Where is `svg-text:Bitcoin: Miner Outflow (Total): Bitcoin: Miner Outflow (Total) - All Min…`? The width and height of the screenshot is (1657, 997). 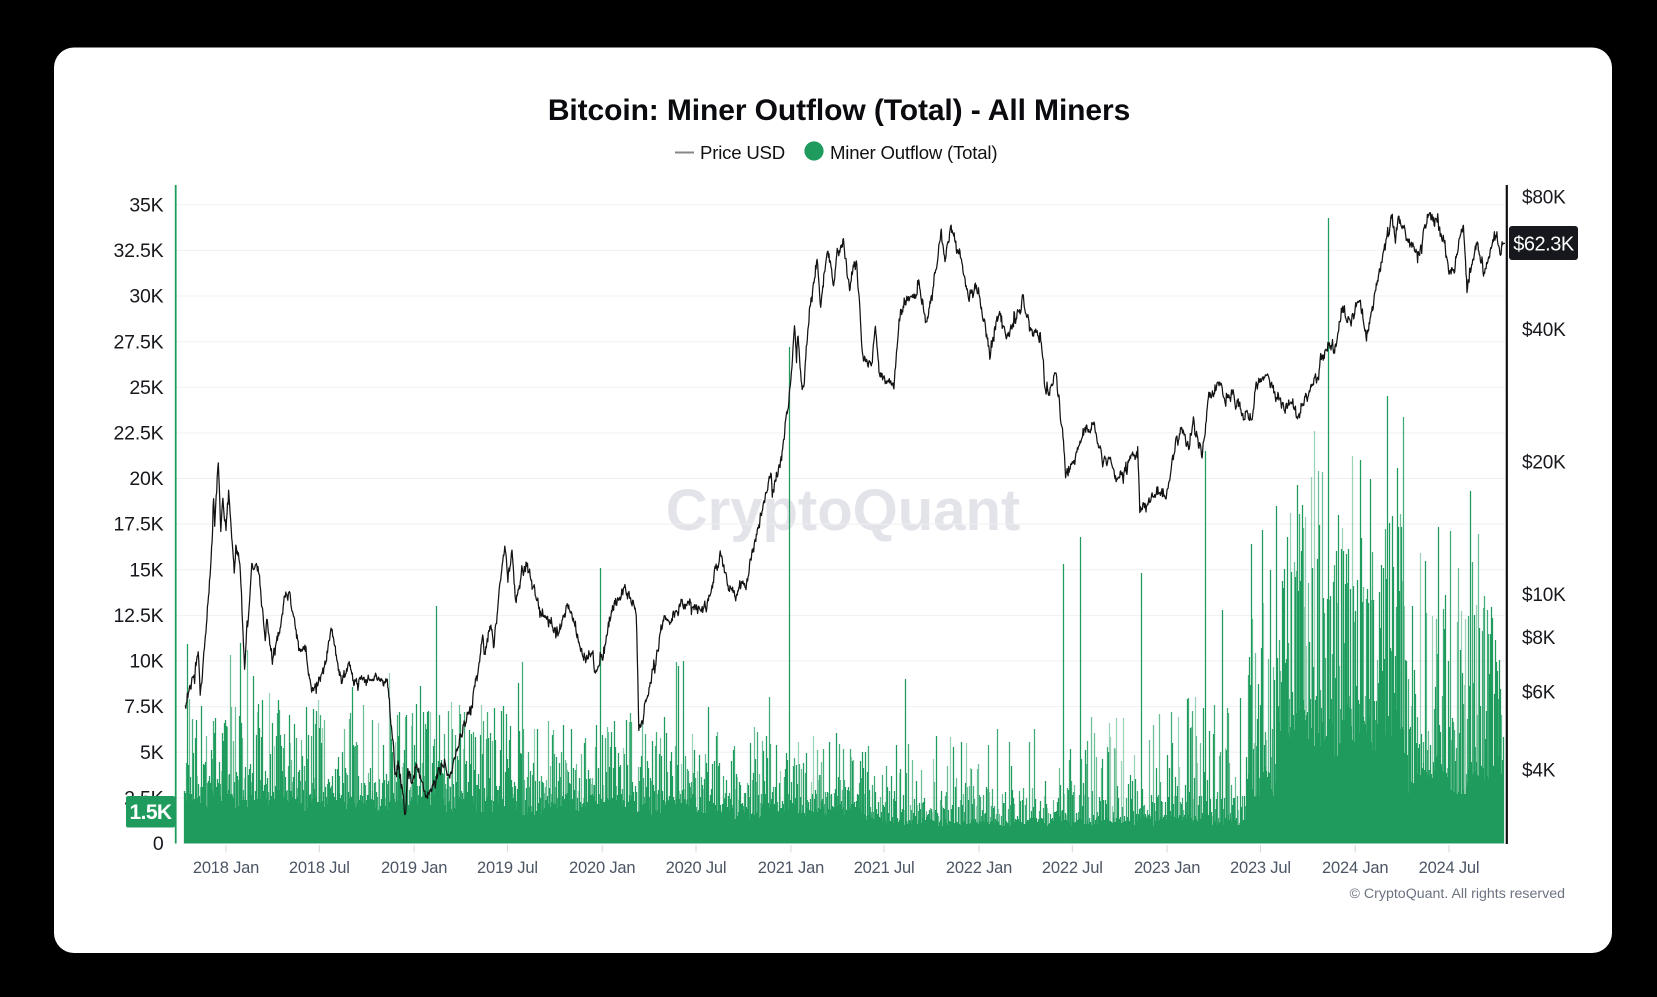
svg-text:Bitcoin: Miner Outflow (Total): Bitcoin: Miner Outflow (Total) - All Min… is located at coordinates (839, 110).